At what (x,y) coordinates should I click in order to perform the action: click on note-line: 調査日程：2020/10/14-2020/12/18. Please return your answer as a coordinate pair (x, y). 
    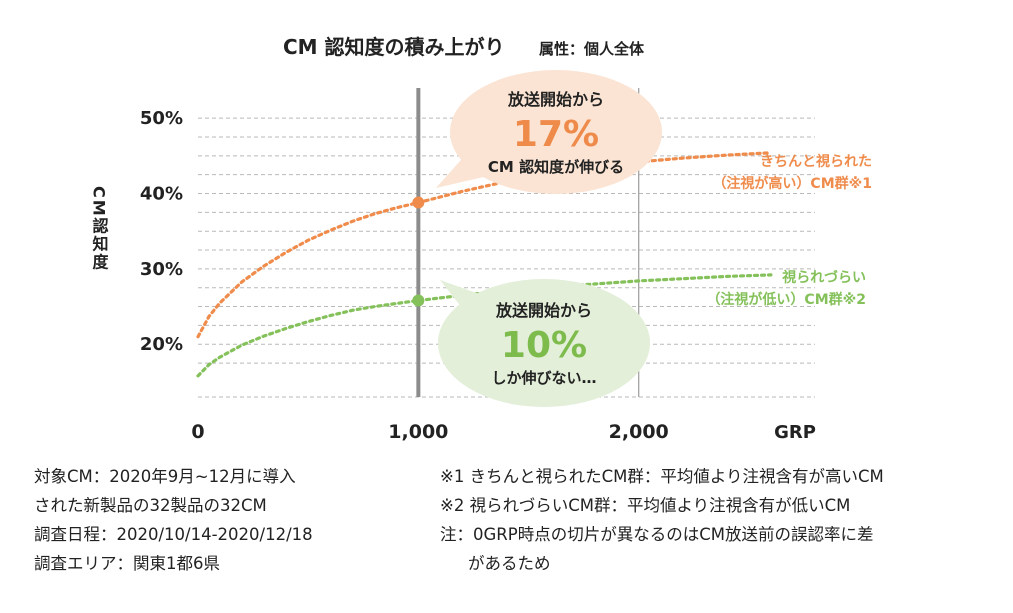
    Looking at the image, I should click on (173, 534).